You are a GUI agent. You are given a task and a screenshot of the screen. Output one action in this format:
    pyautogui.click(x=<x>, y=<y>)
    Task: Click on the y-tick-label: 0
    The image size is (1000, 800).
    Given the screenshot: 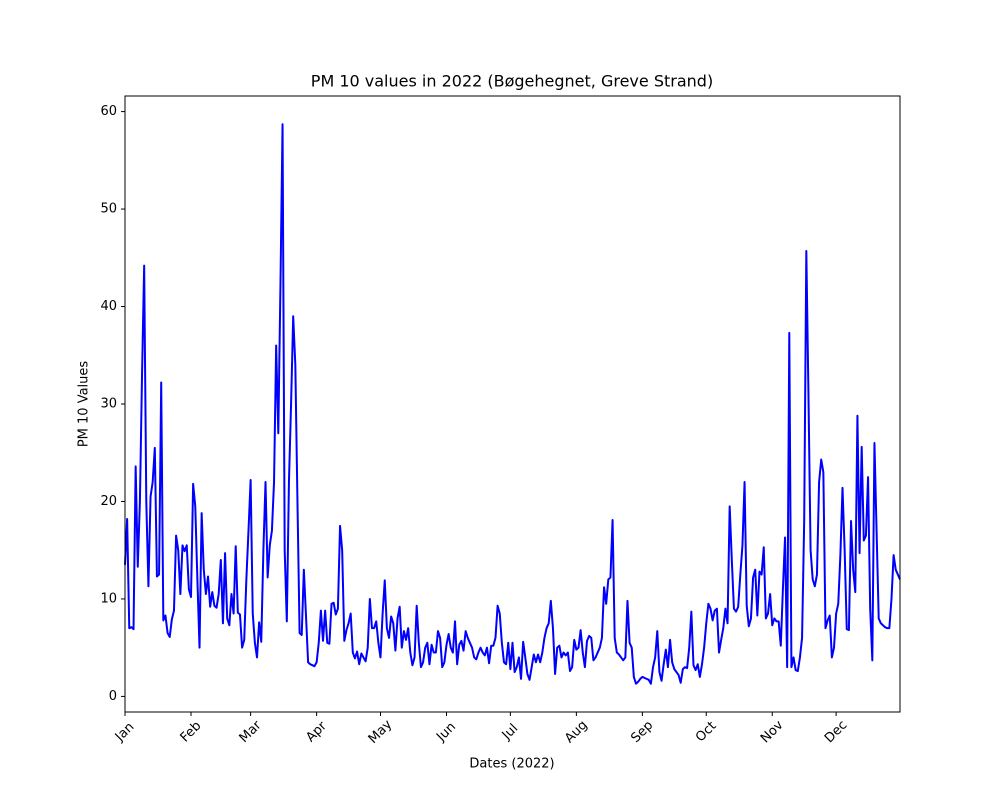 What is the action you would take?
    pyautogui.click(x=113, y=696)
    